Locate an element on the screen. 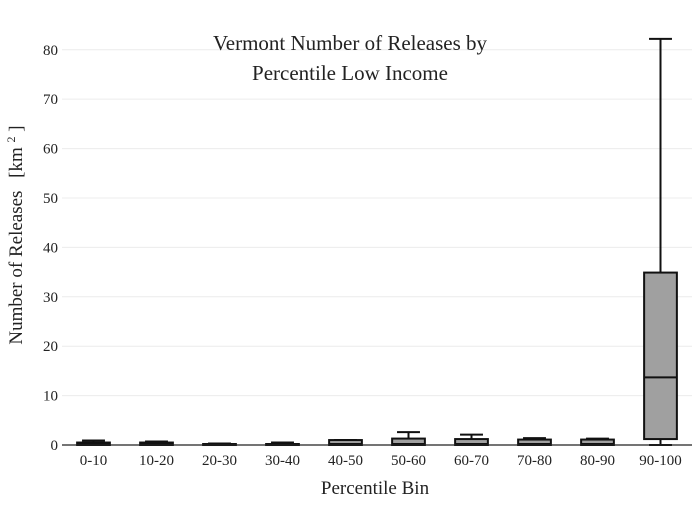  y-axis-title-text: Number of Releases is located at coordinates (16, 268).